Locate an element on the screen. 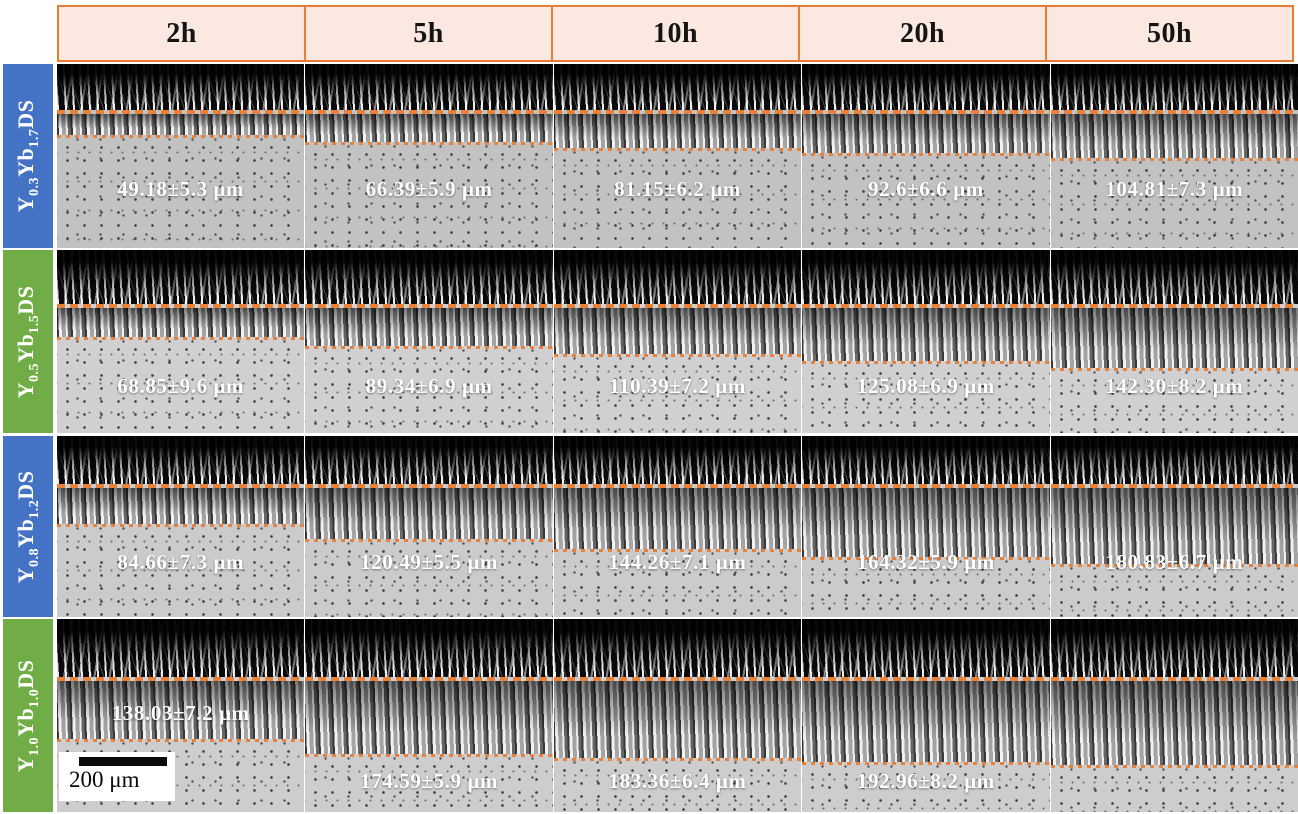 The height and width of the screenshot is (814, 1298). column-header-2h: 2h is located at coordinates (181, 33).